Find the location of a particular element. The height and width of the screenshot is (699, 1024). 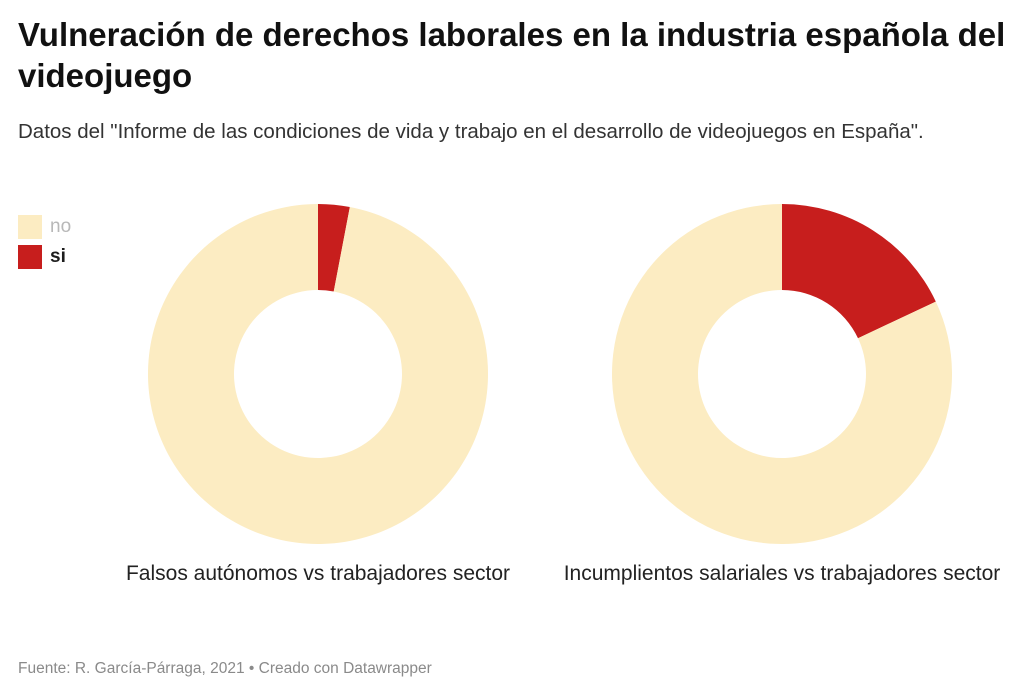

legend-item-si: si is located at coordinates (44, 257).